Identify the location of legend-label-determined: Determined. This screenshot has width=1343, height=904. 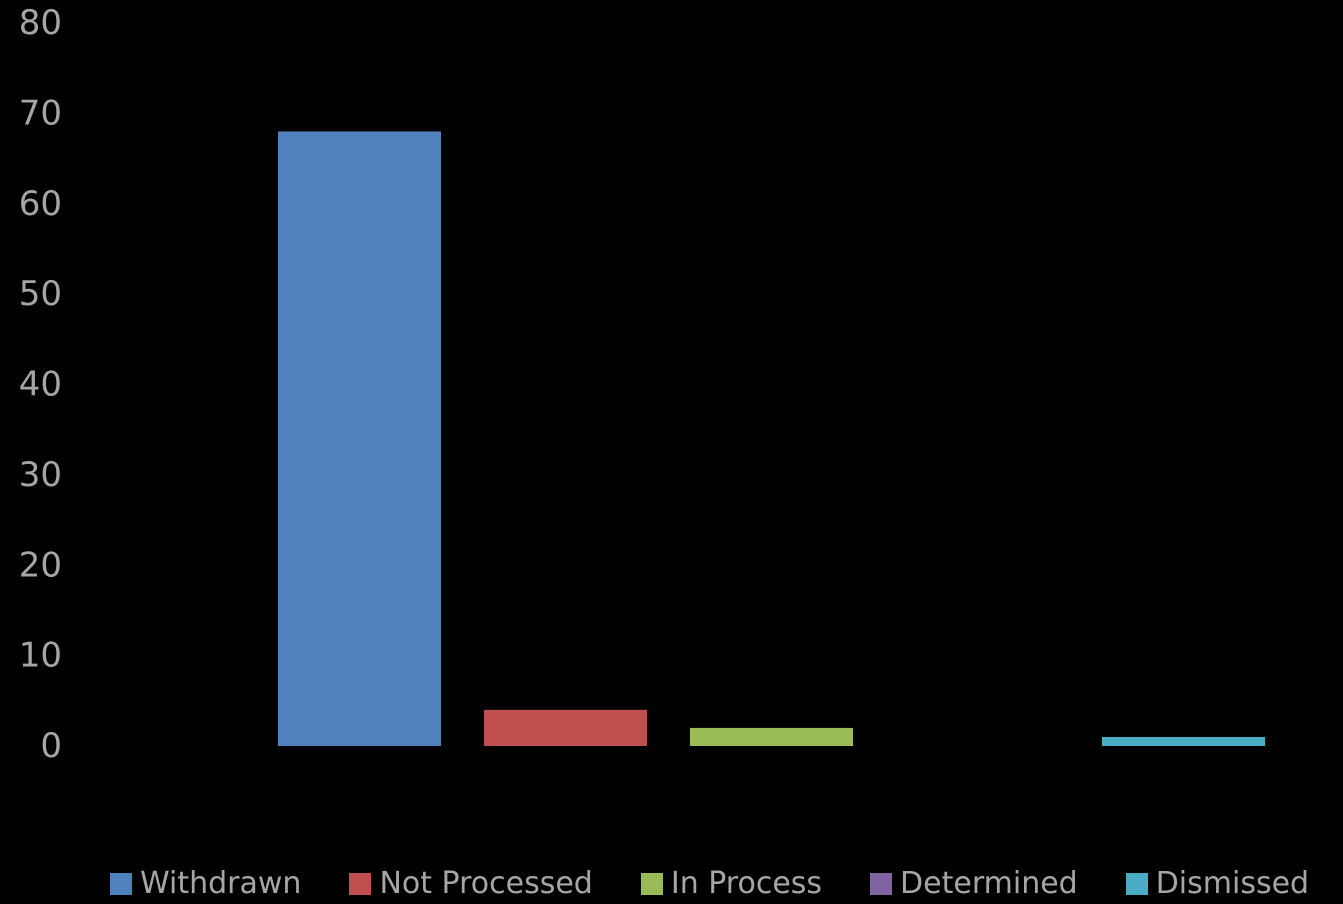
(989, 883).